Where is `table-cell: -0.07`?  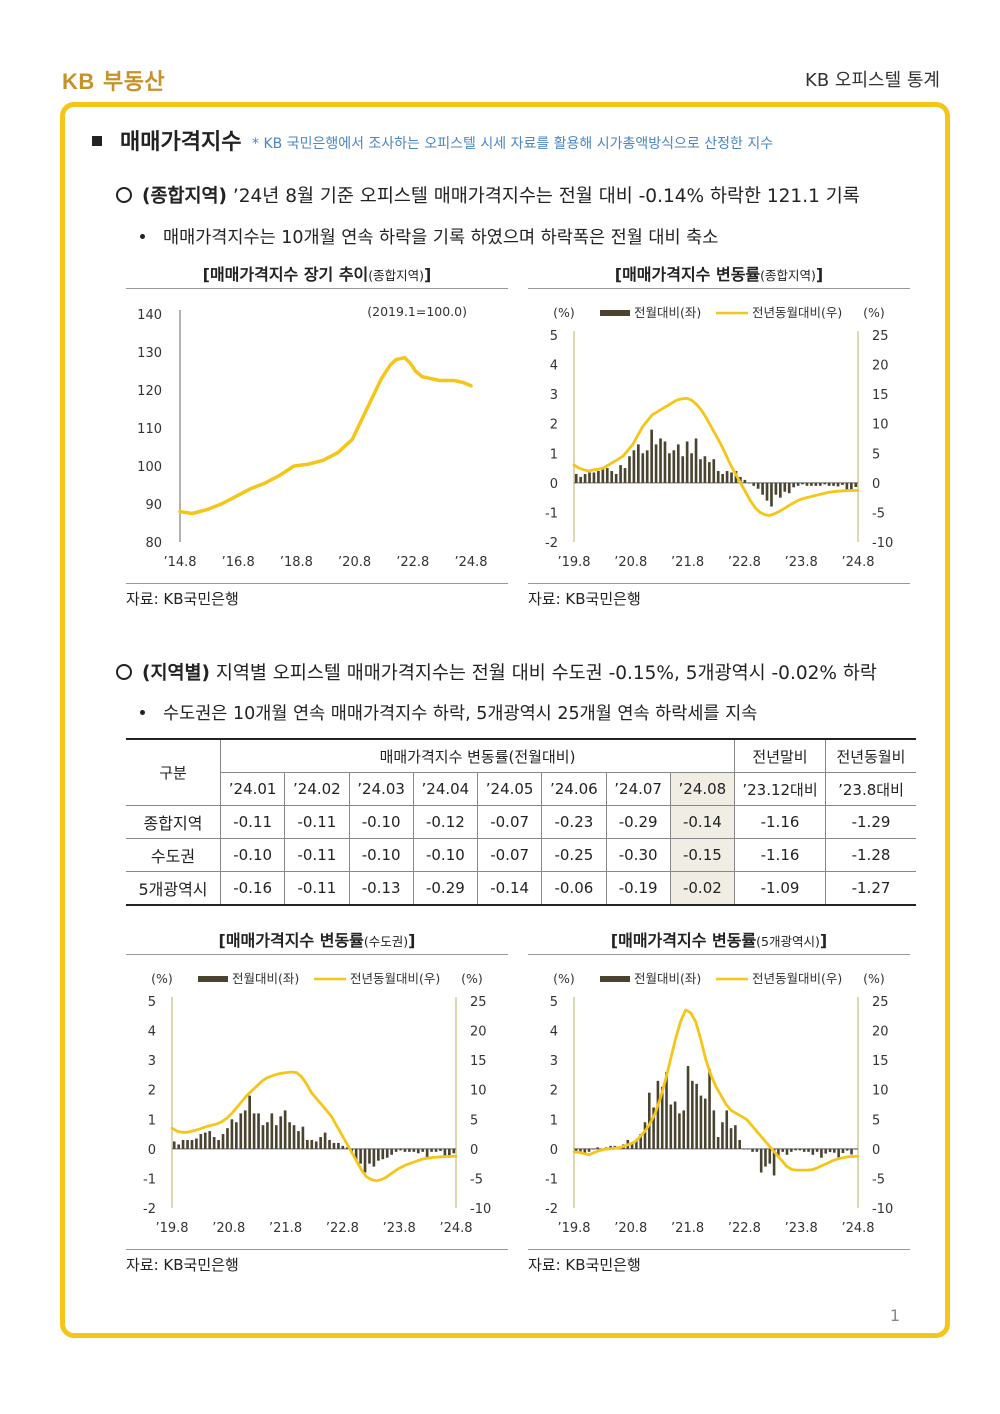
table-cell: -0.07 is located at coordinates (509, 822).